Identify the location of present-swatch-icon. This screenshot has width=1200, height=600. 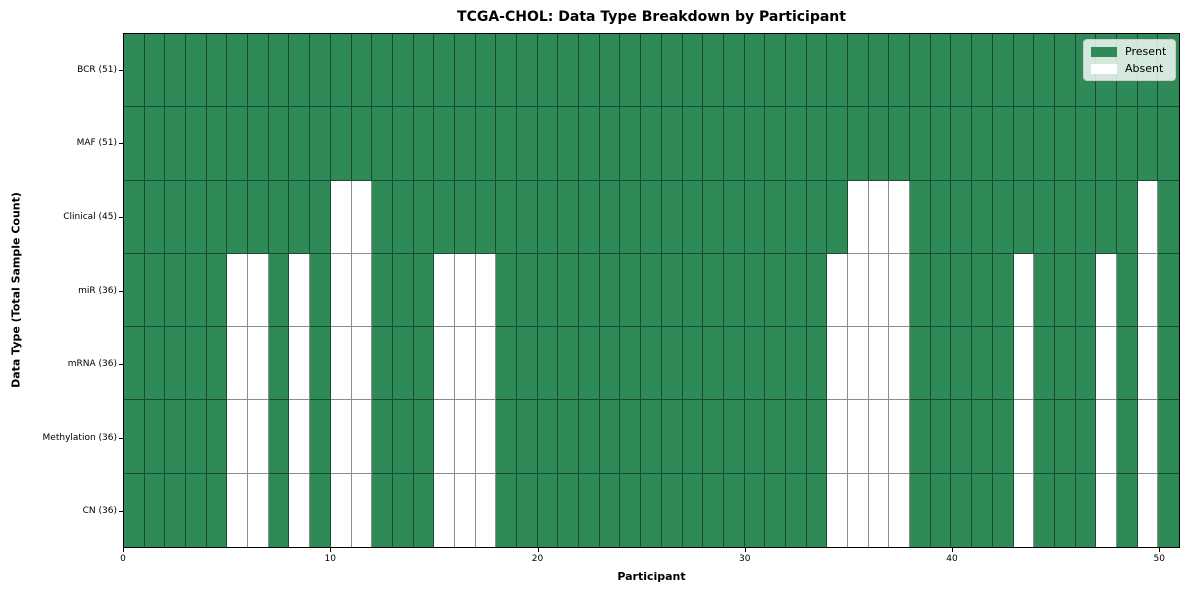
(1104, 51).